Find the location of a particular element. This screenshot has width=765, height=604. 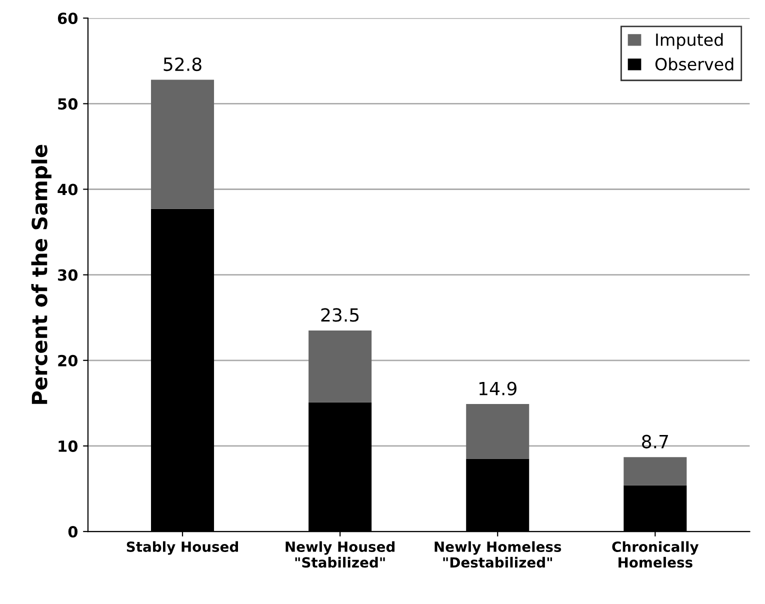

y-tick-label: 60 is located at coordinates (68, 18).